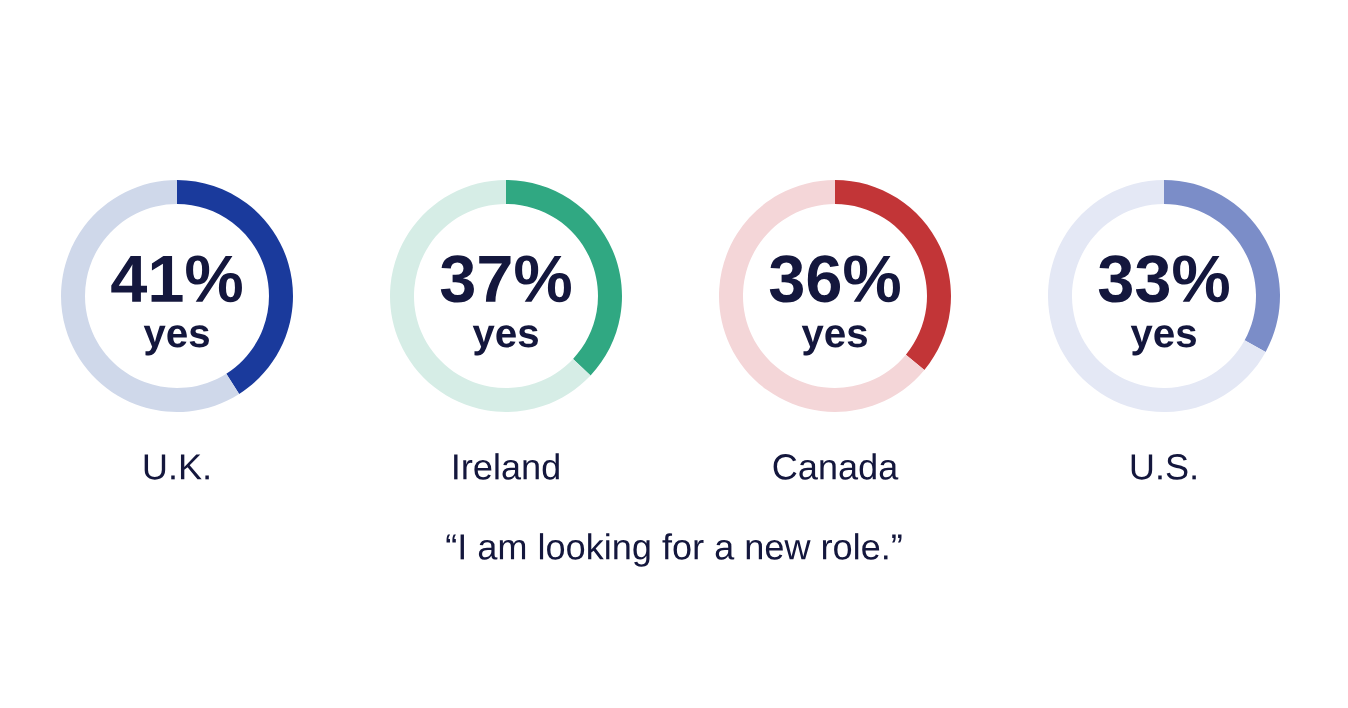 The width and height of the screenshot is (1348, 708). I want to click on data-label: 36%, so click(834, 279).